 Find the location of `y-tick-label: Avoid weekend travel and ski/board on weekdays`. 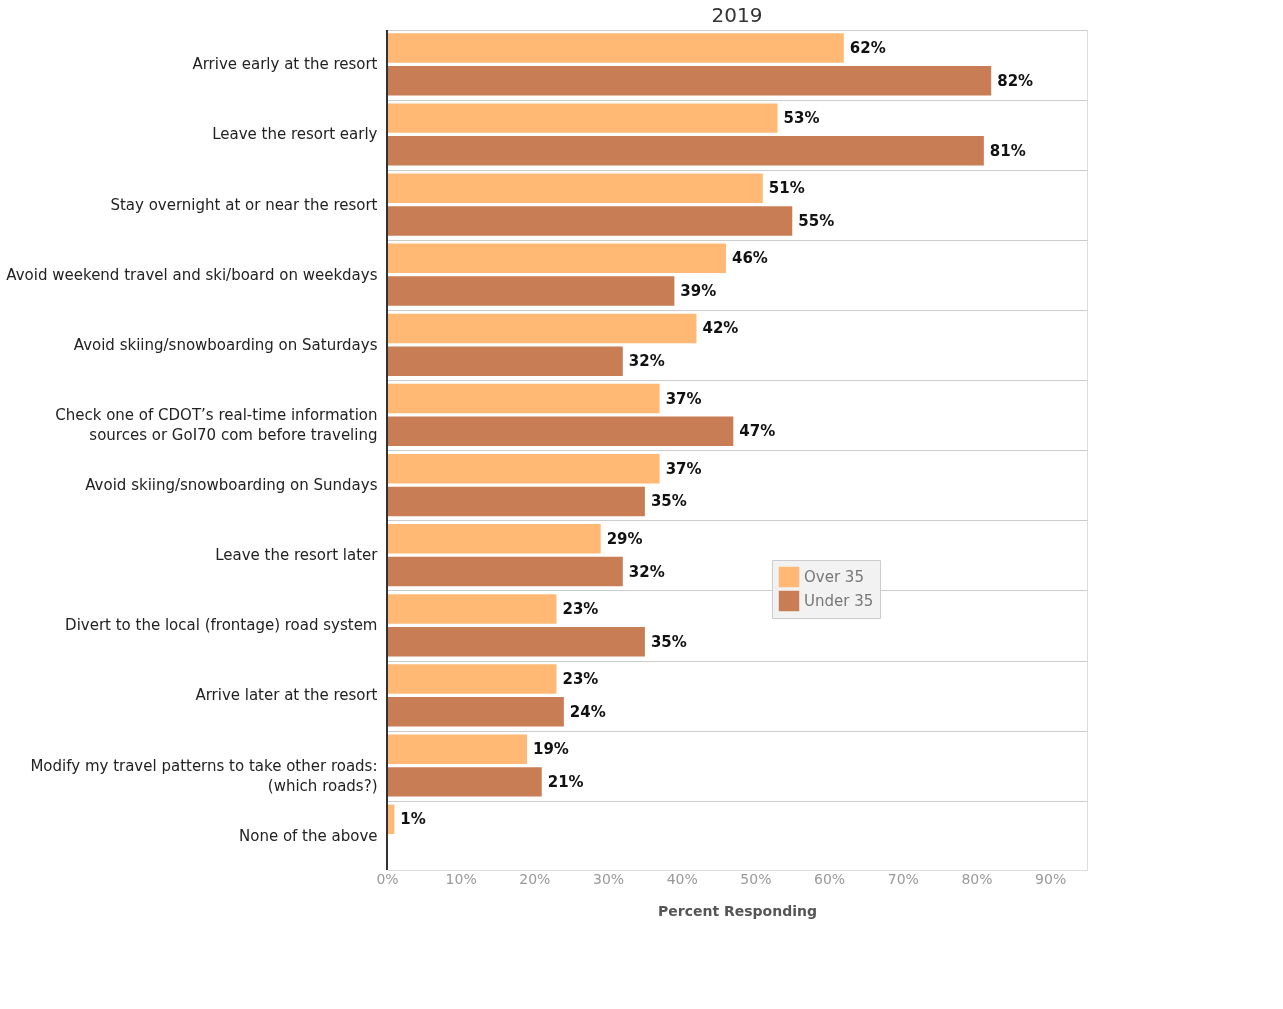

y-tick-label: Avoid weekend travel and ski/board on weekdays is located at coordinates (192, 274).